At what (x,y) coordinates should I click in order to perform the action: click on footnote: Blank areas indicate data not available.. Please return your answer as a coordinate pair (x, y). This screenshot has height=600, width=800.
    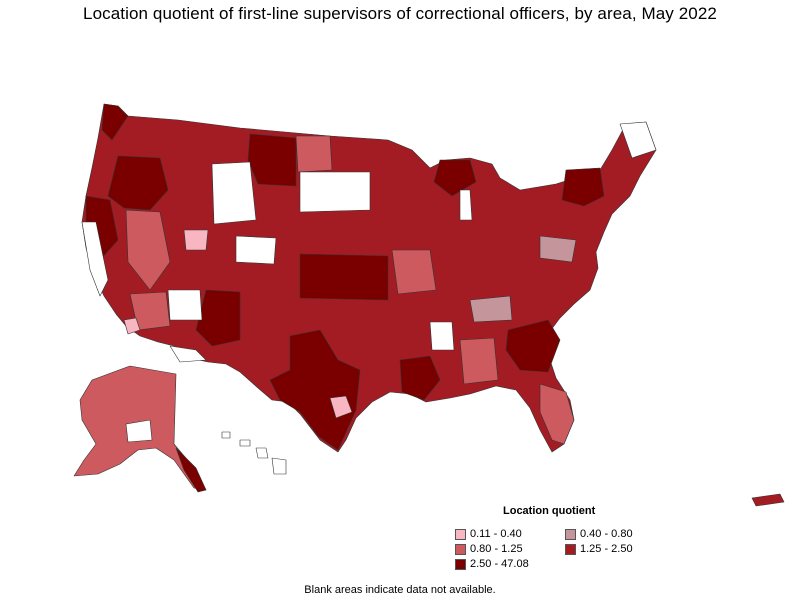
    Looking at the image, I should click on (400, 590).